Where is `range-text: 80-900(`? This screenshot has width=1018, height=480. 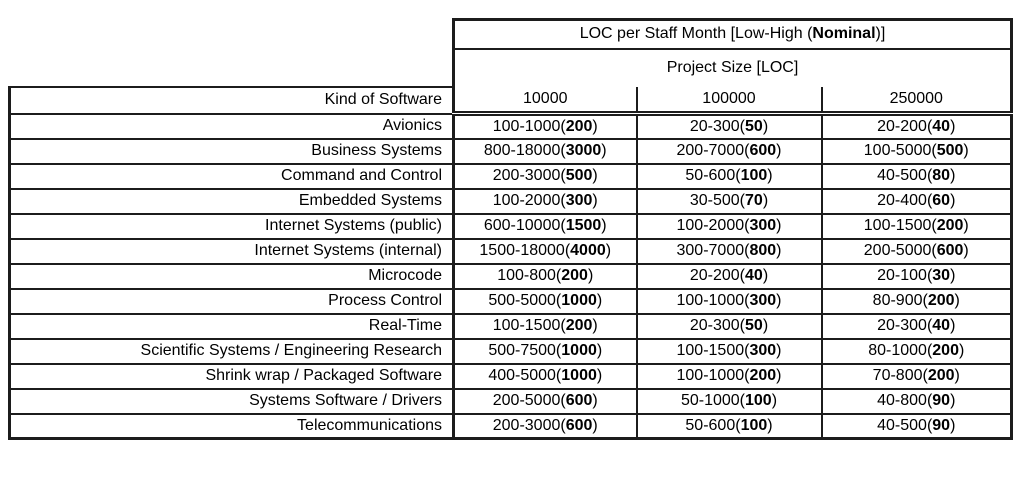
range-text: 80-900( is located at coordinates (900, 300).